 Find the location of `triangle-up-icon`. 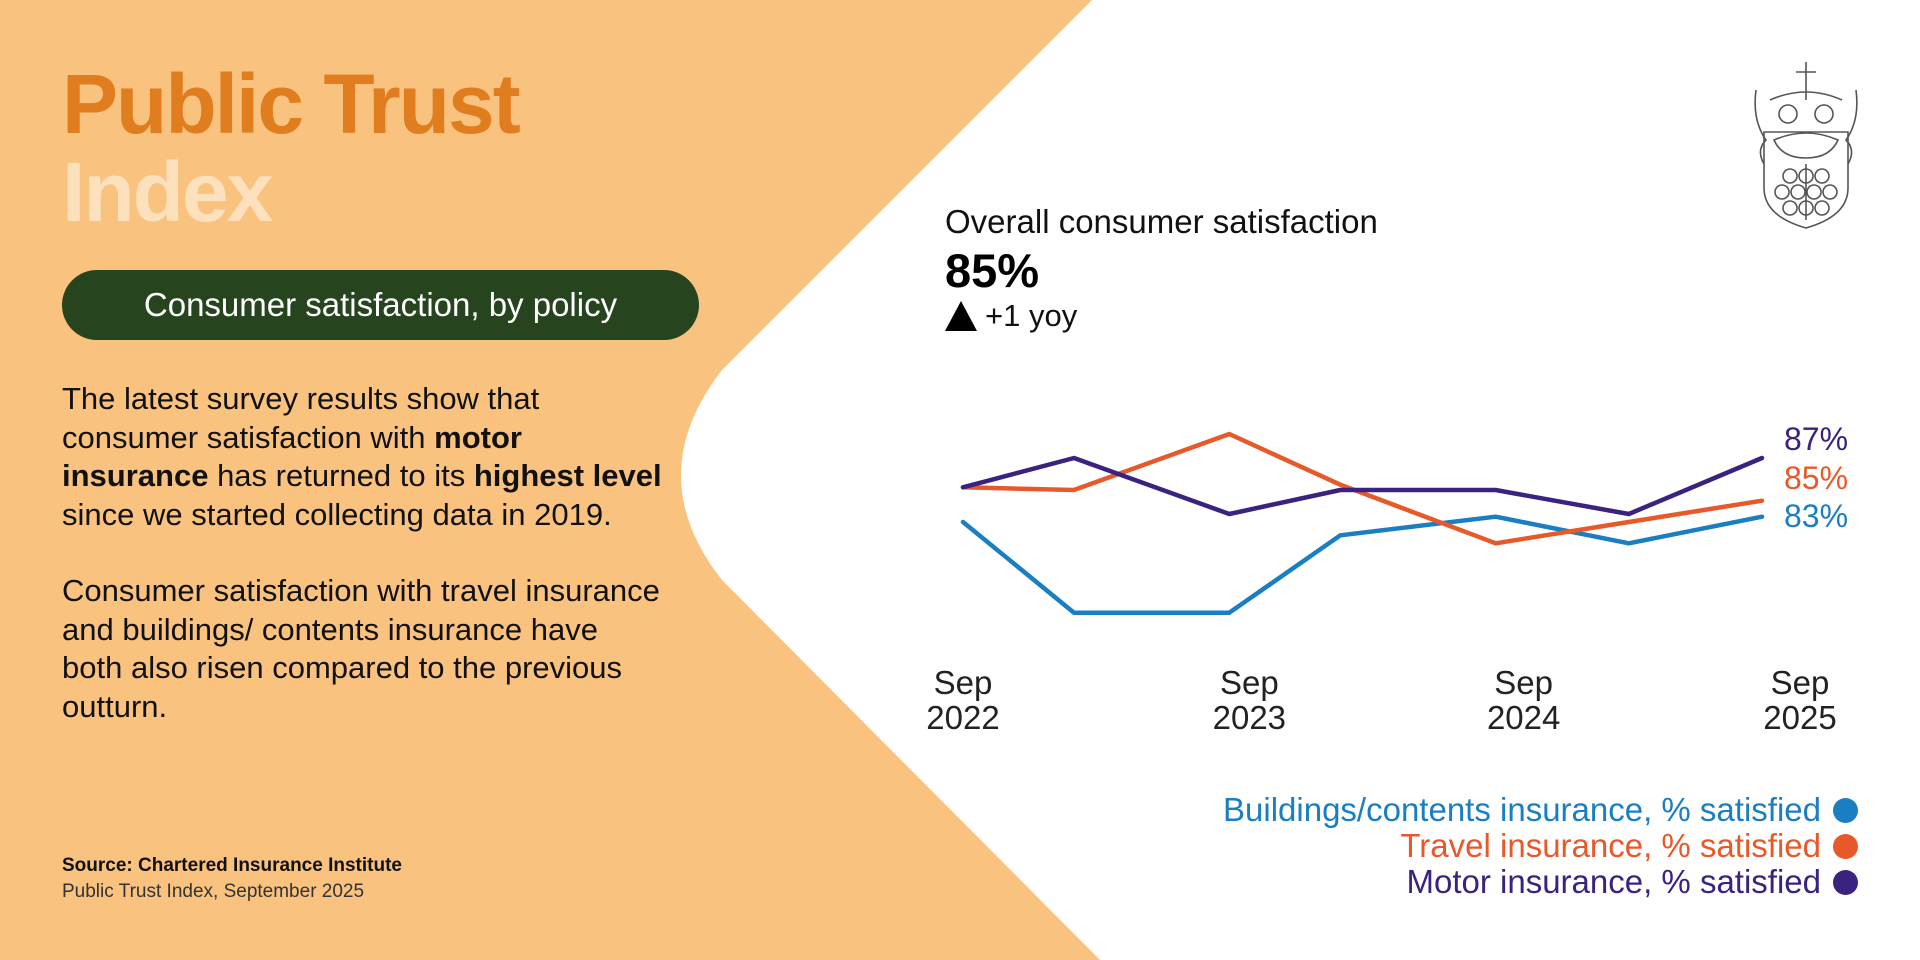

triangle-up-icon is located at coordinates (961, 316).